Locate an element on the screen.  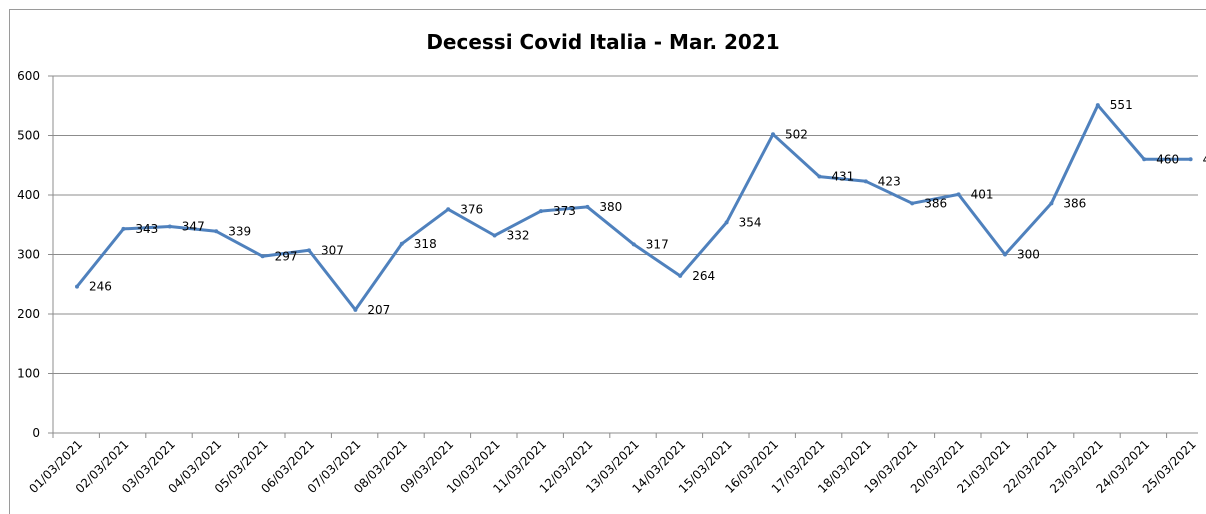
data-label: 423 is located at coordinates (889, 181).